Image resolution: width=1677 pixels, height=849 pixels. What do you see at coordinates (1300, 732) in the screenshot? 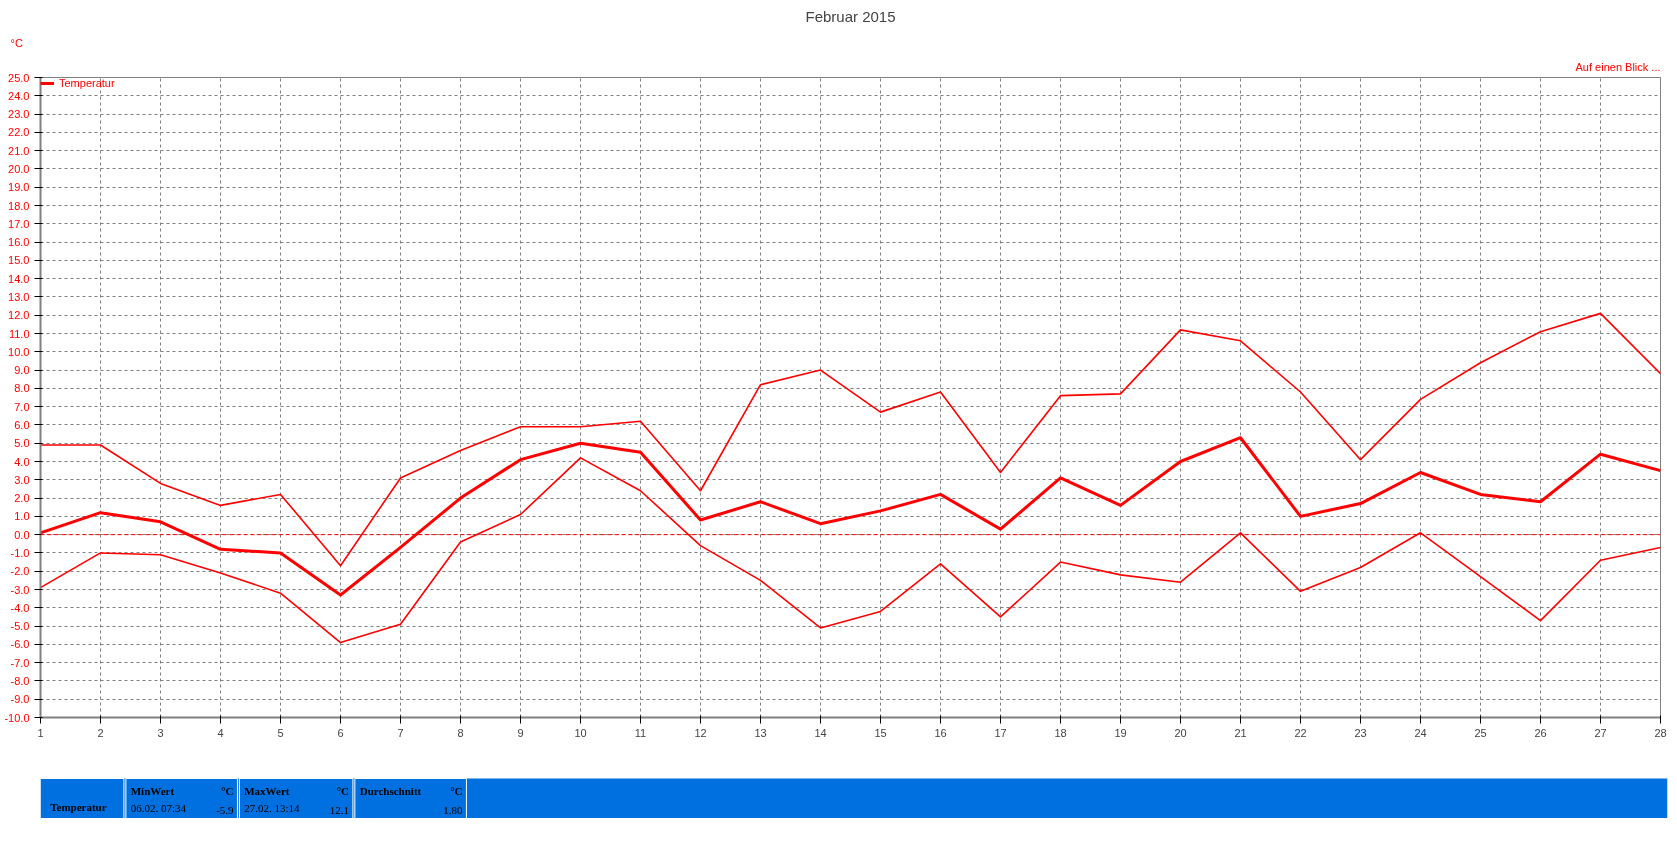
I see `x-tick-label: 22` at bounding box center [1300, 732].